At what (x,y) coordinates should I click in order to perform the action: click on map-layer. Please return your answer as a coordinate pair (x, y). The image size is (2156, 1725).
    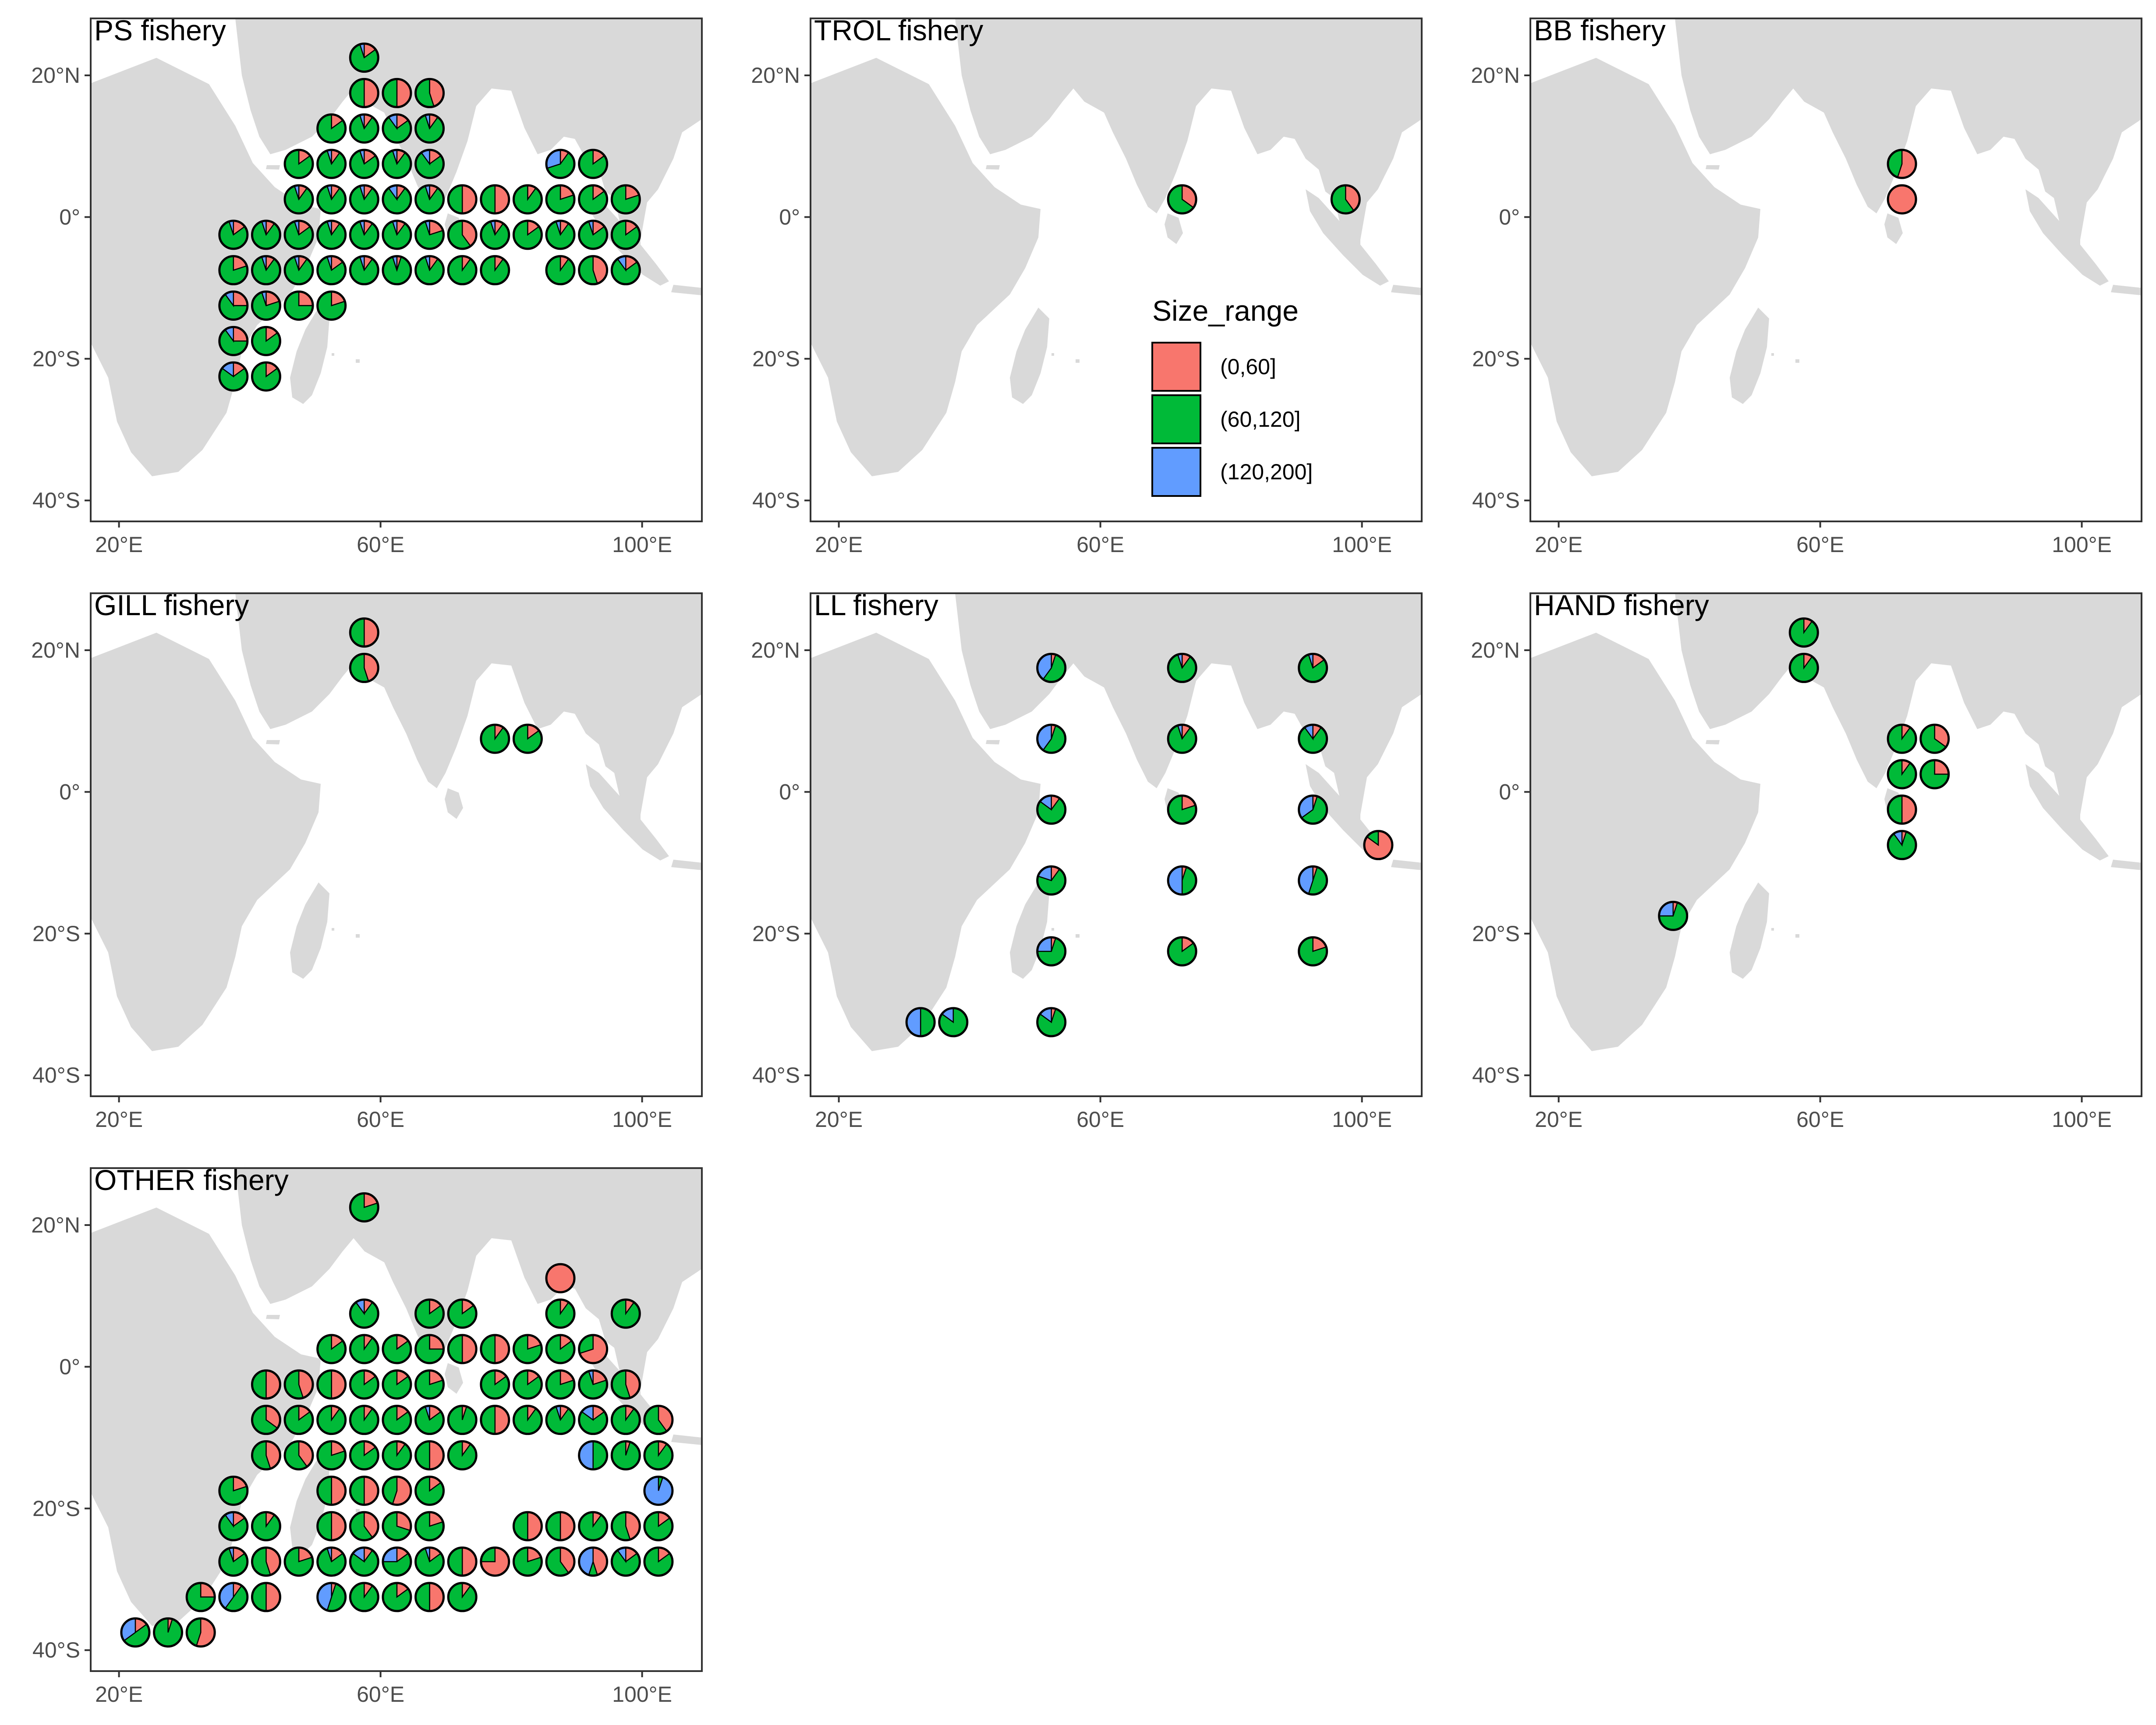
    Looking at the image, I should click on (1116, 822).